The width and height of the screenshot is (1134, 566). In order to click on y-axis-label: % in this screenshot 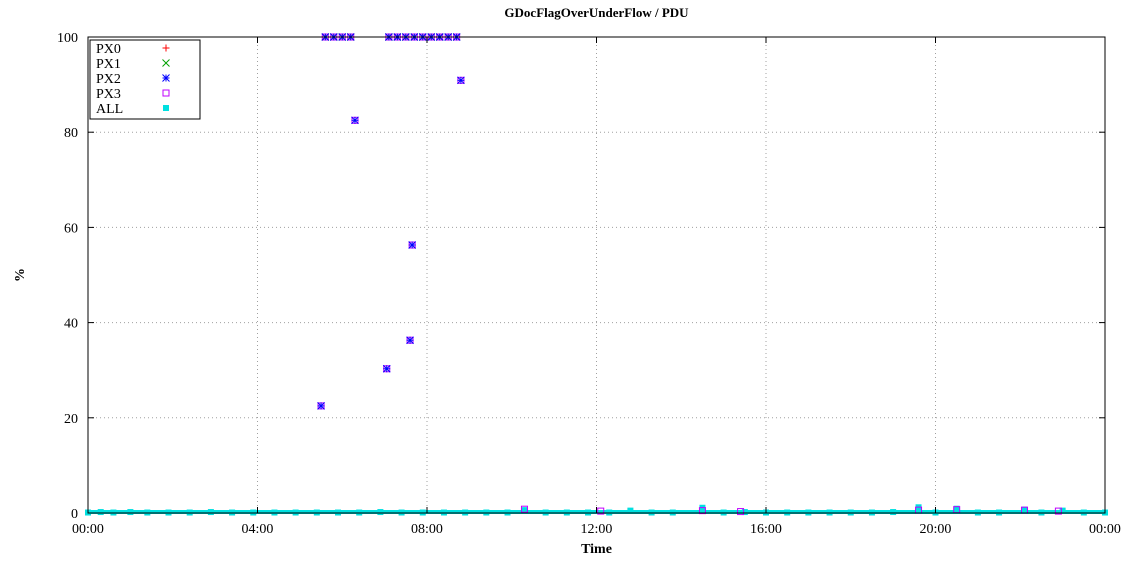, I will do `click(20, 275)`.